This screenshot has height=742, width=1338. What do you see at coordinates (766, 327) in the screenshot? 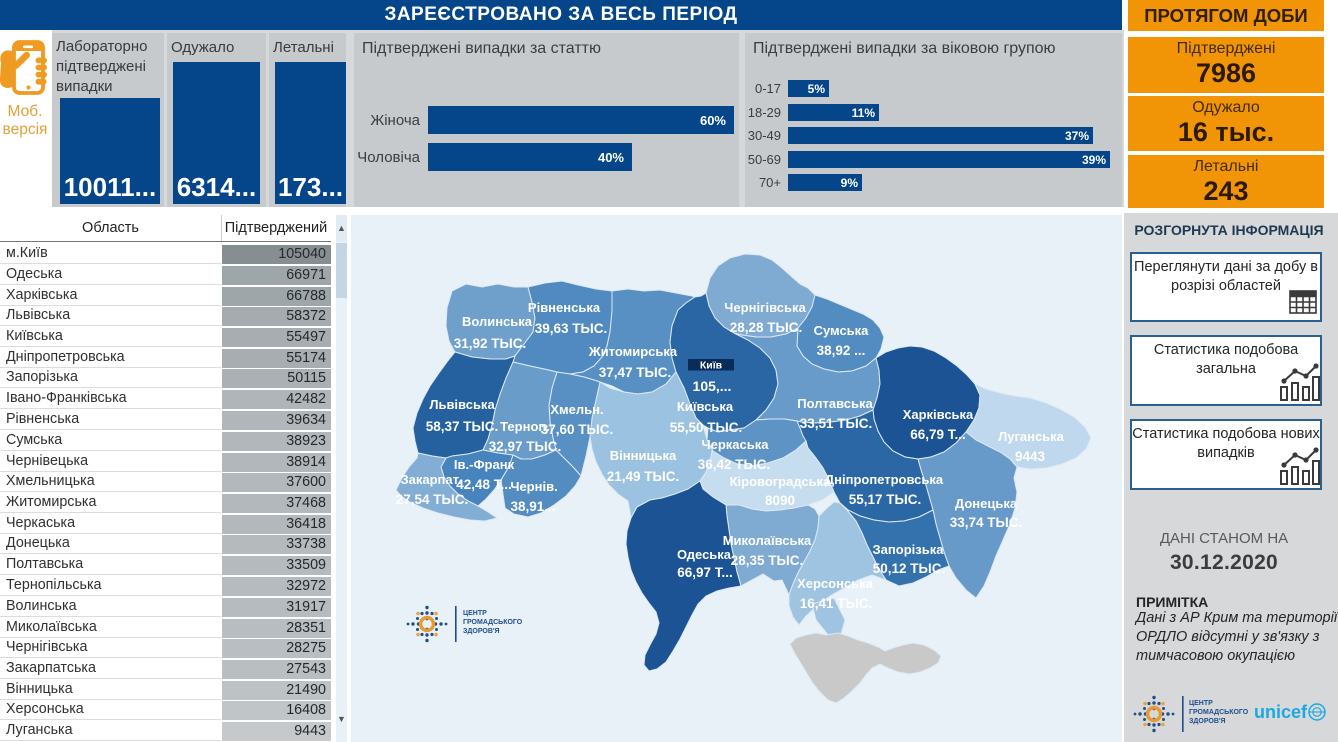
I see `svg-text: 28,28 ТЫС.` at bounding box center [766, 327].